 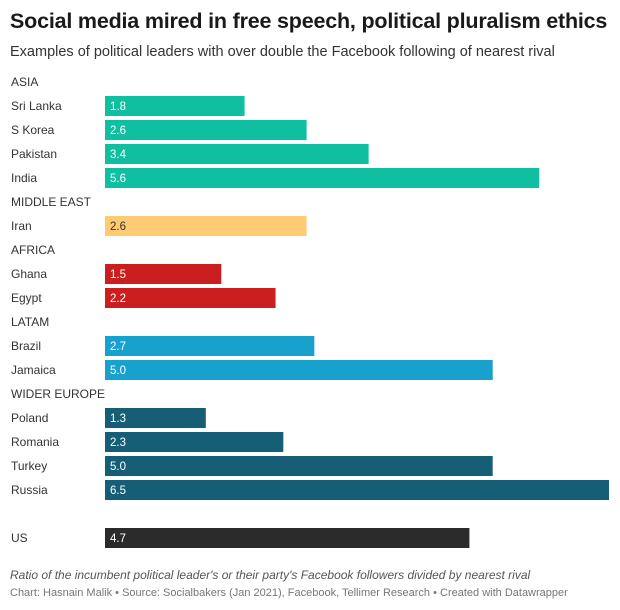 I want to click on value-label-egypt: 2.2, so click(x=118, y=299).